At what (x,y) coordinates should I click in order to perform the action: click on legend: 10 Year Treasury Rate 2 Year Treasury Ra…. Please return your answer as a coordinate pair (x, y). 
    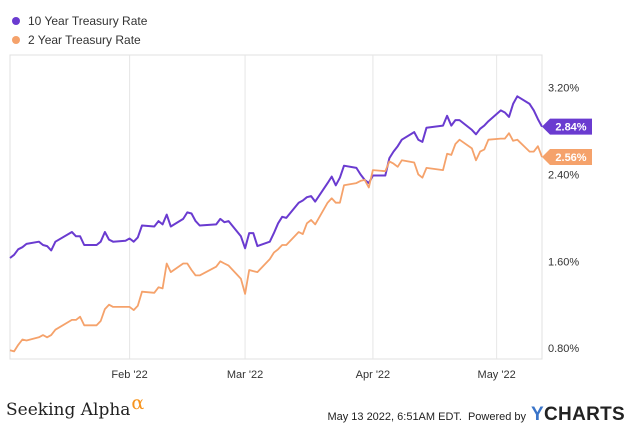
    Looking at the image, I should click on (79, 30).